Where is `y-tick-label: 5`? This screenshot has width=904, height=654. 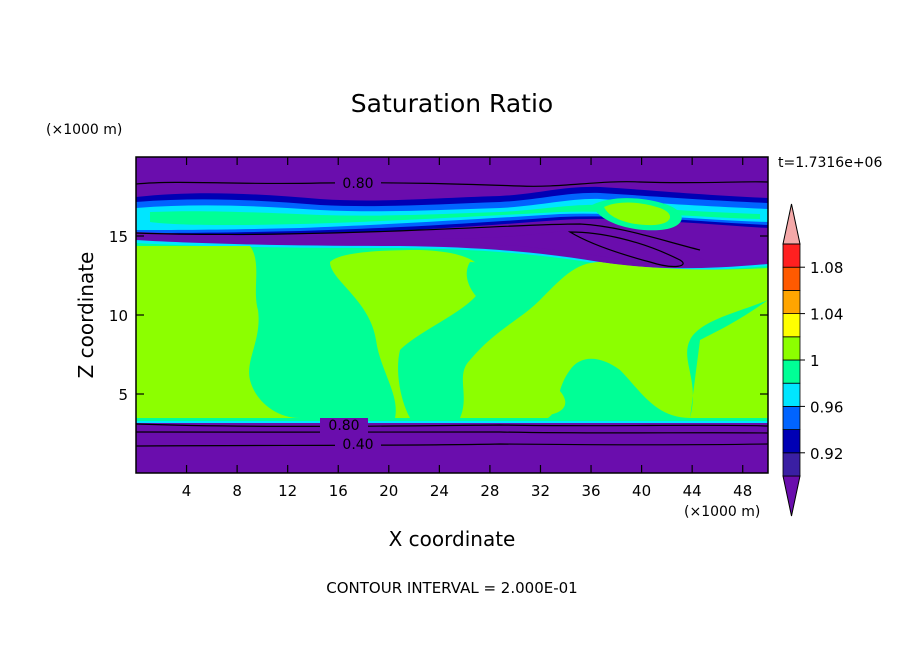 y-tick-label: 5 is located at coordinates (123, 395).